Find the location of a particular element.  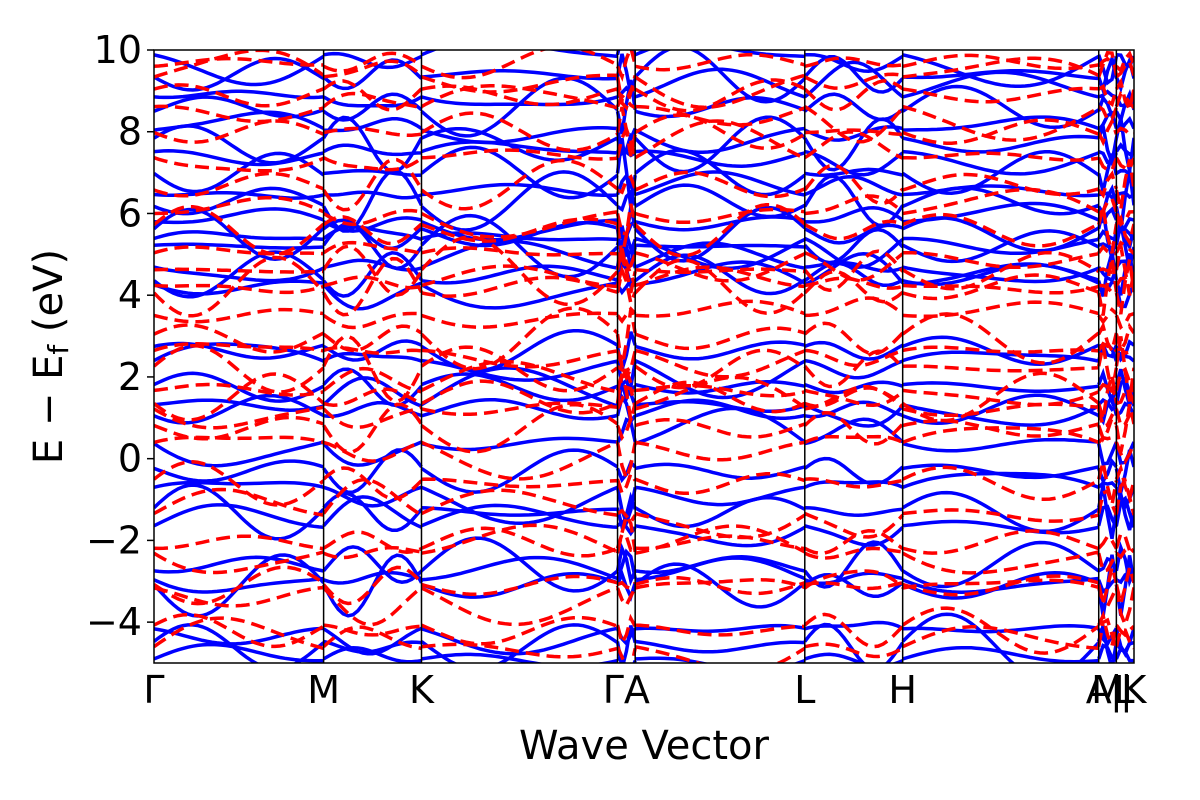

y-tick-label: 2 is located at coordinates (130, 377).